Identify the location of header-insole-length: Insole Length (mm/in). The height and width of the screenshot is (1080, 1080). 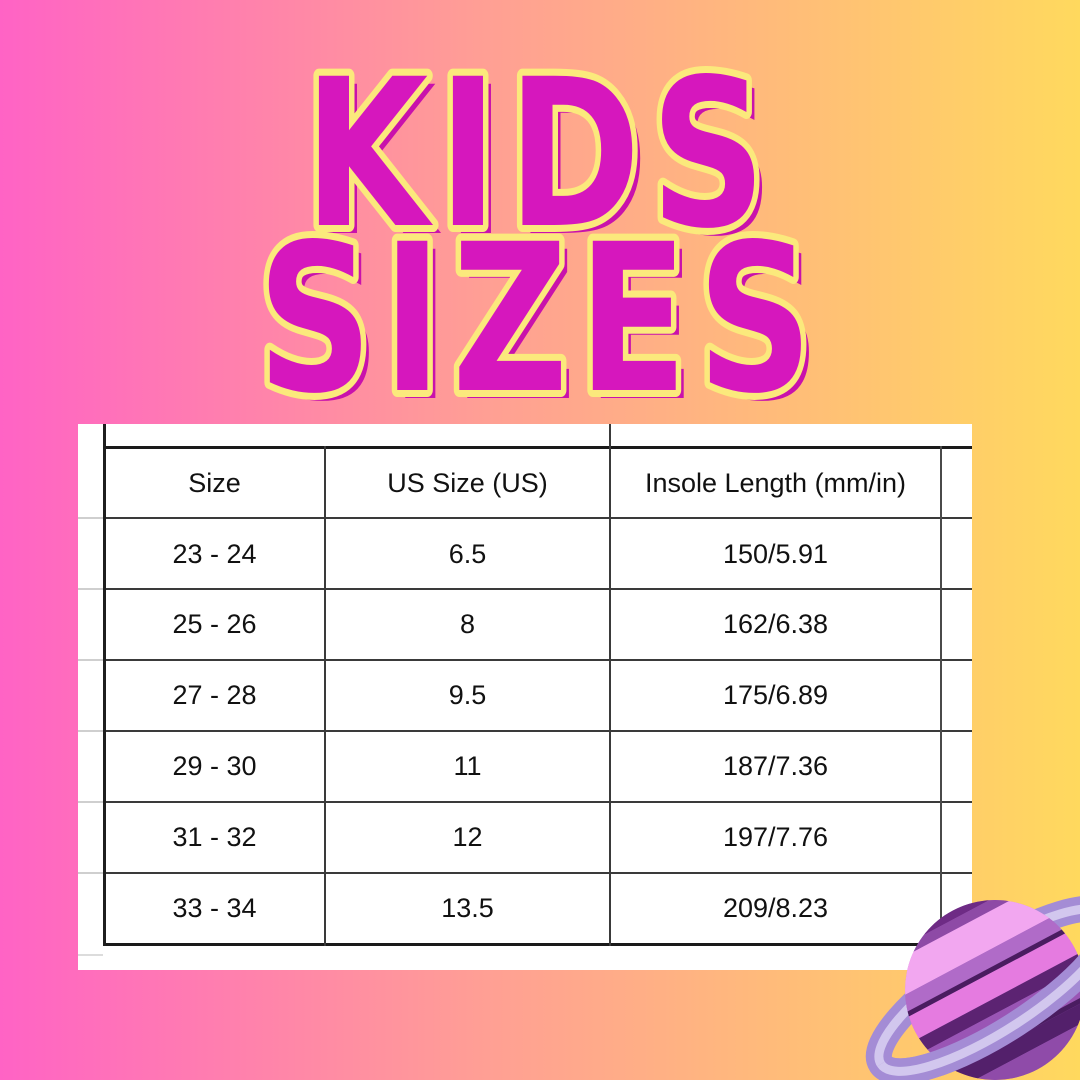
(775, 482).